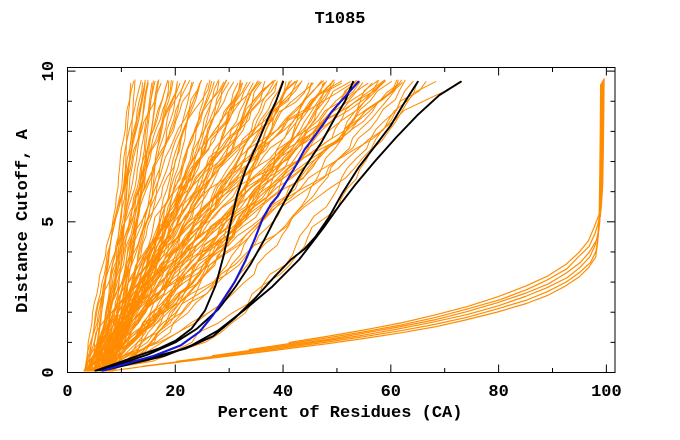 The image size is (680, 440). What do you see at coordinates (67, 392) in the screenshot?
I see `x-tick-label: 0` at bounding box center [67, 392].